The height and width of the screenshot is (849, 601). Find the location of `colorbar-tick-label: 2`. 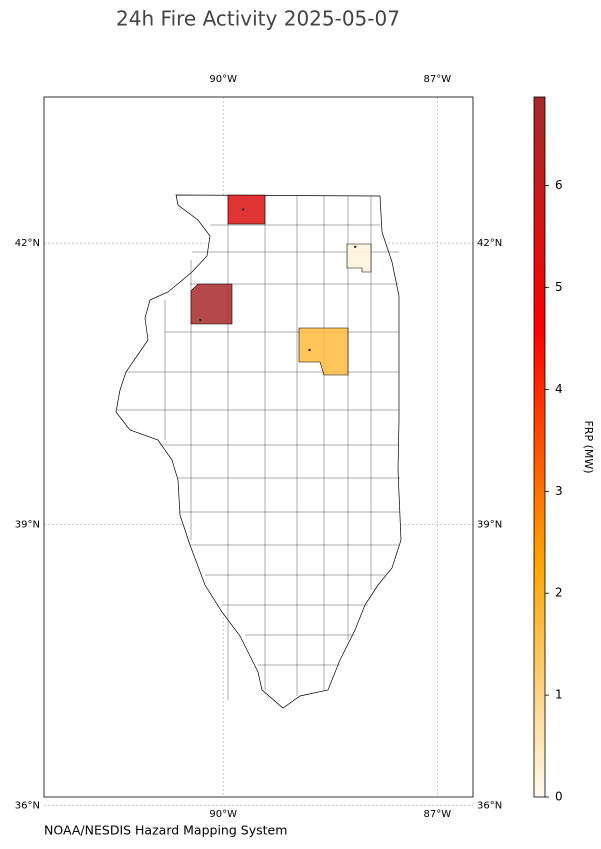

colorbar-tick-label: 2 is located at coordinates (559, 593).